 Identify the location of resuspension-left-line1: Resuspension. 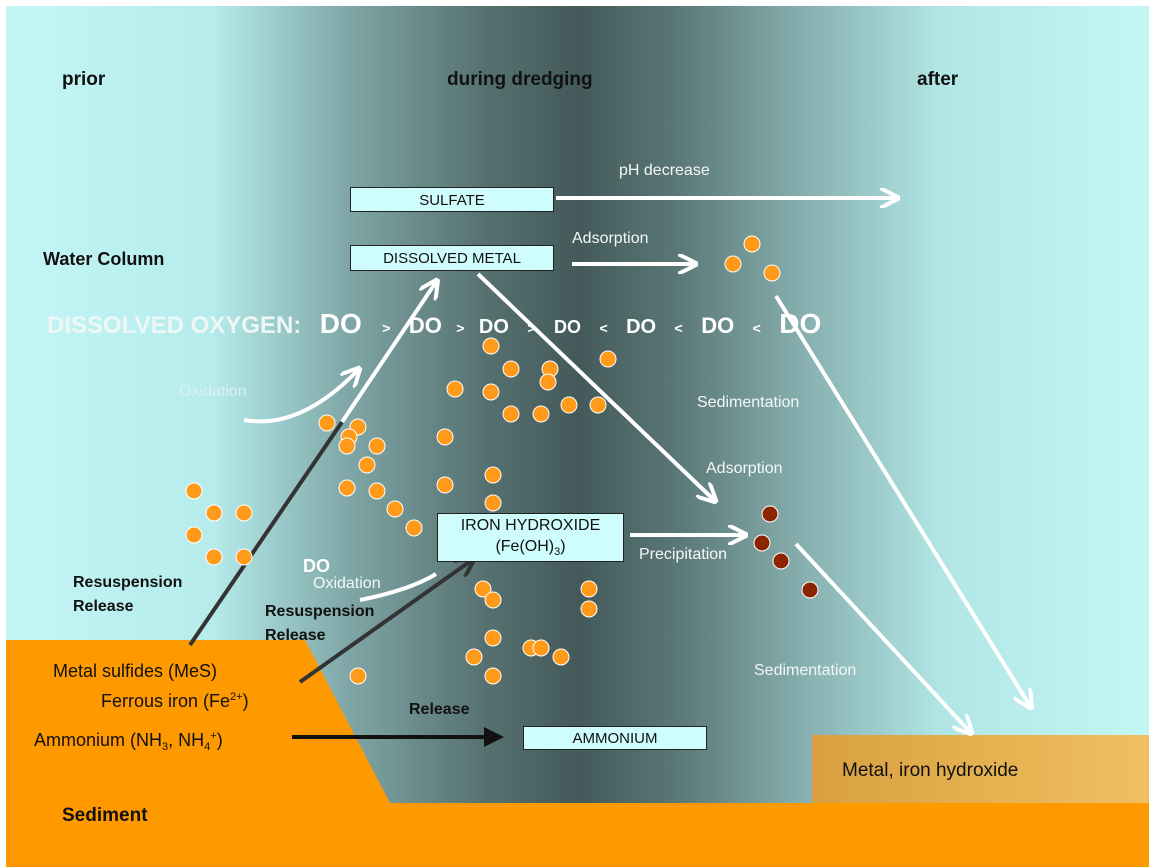
(128, 582).